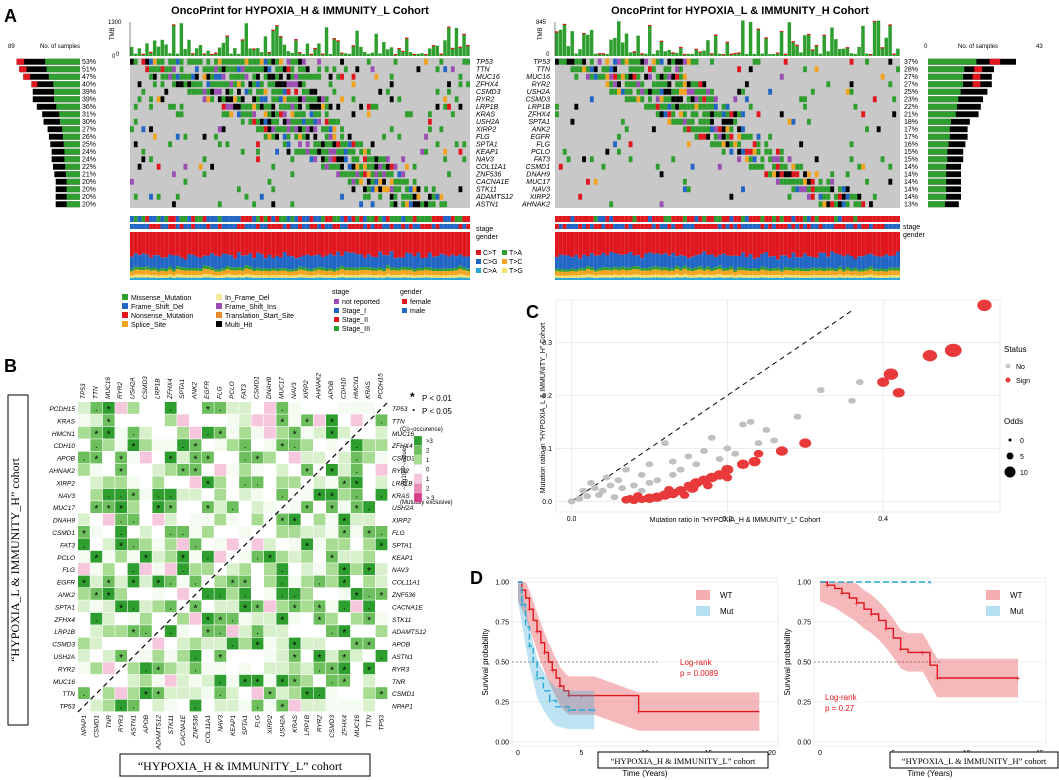 This screenshot has width=1059, height=780. I want to click on tmb-bar-cap, so click(449, 27).